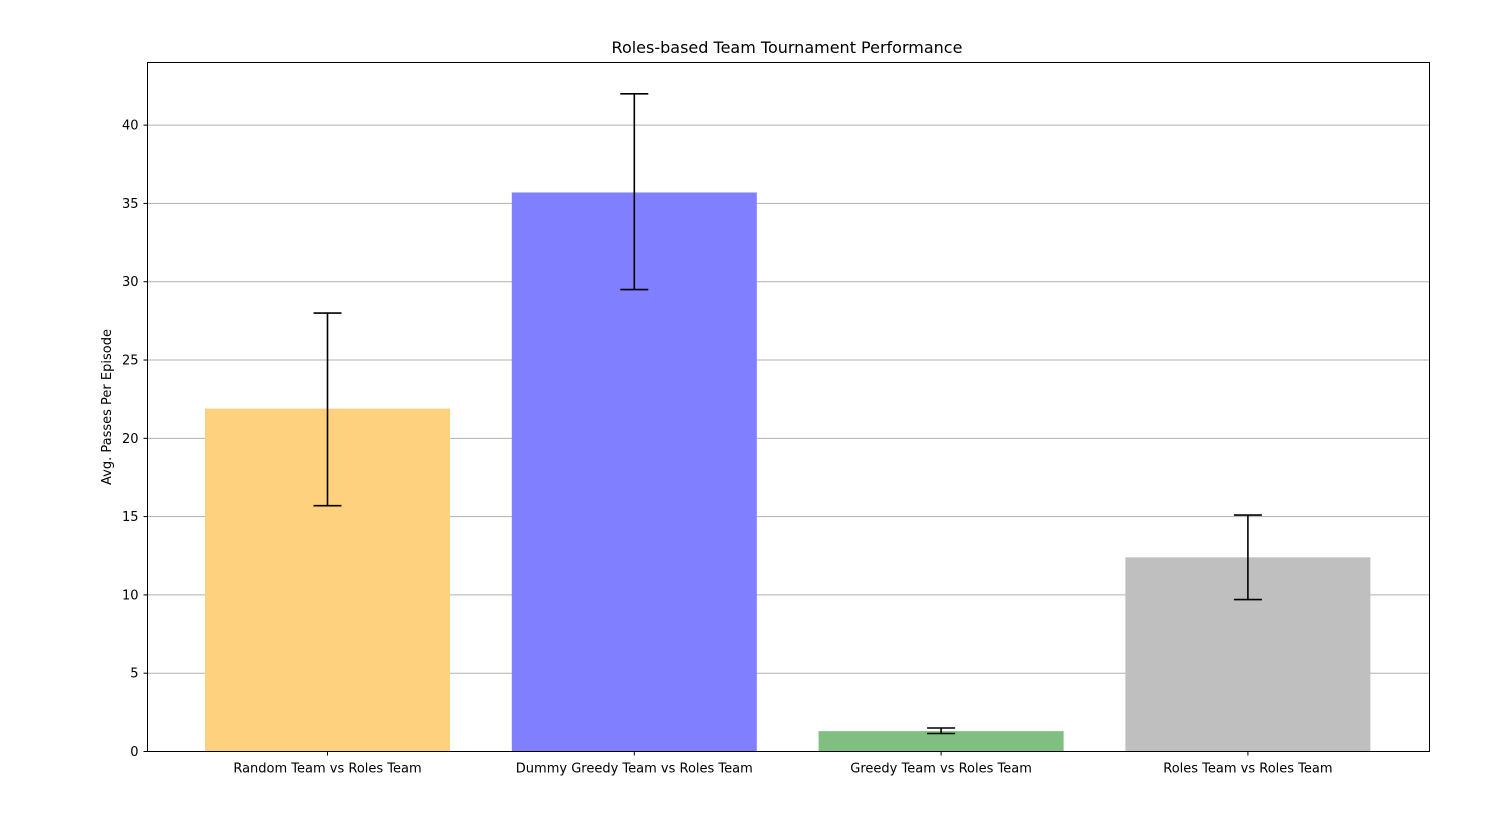  Describe the element at coordinates (130, 517) in the screenshot. I see `y-tick-label: 15` at that location.